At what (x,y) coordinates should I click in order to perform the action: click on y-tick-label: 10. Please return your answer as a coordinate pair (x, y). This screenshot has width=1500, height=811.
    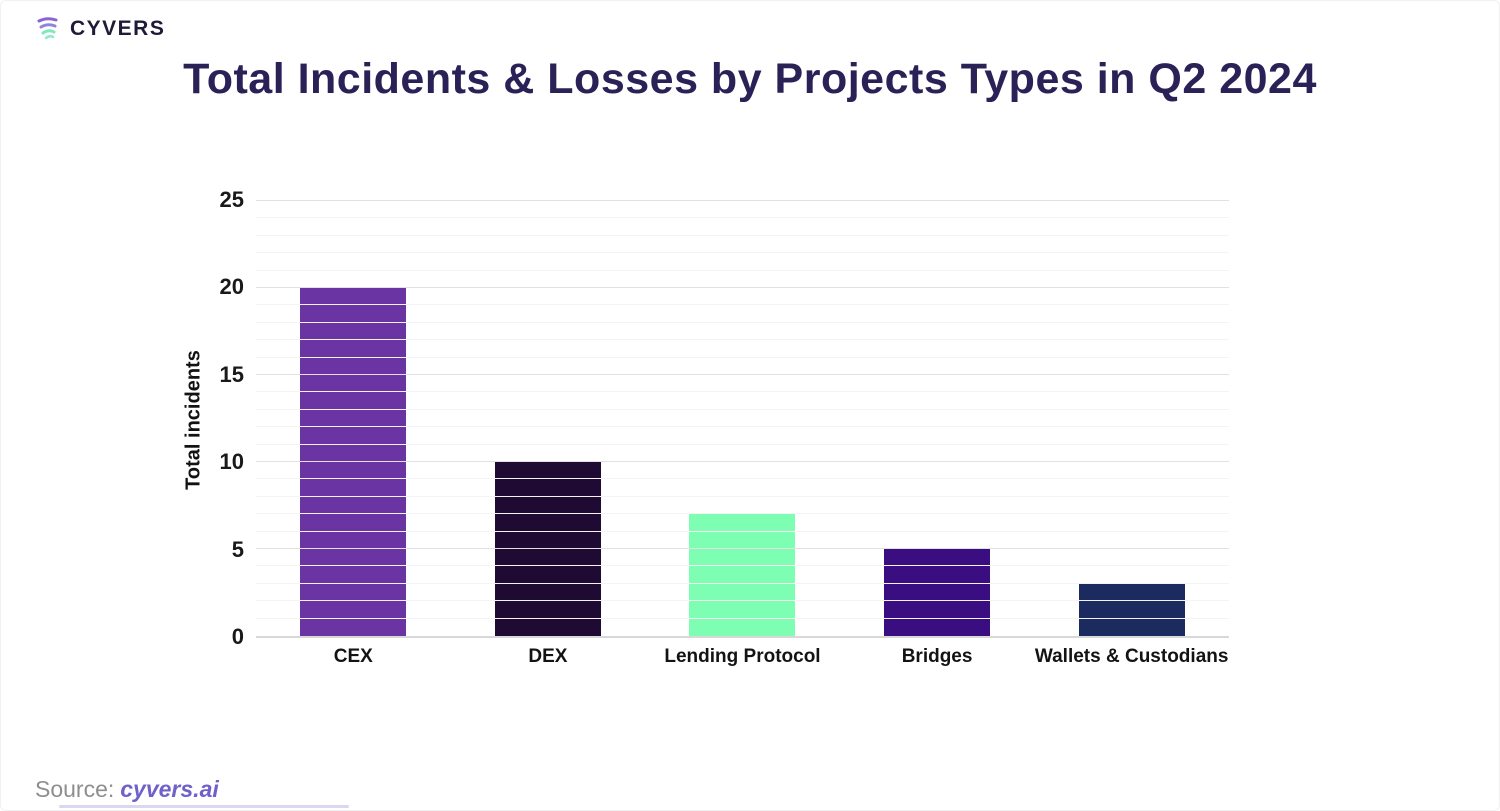
    Looking at the image, I should click on (231, 462).